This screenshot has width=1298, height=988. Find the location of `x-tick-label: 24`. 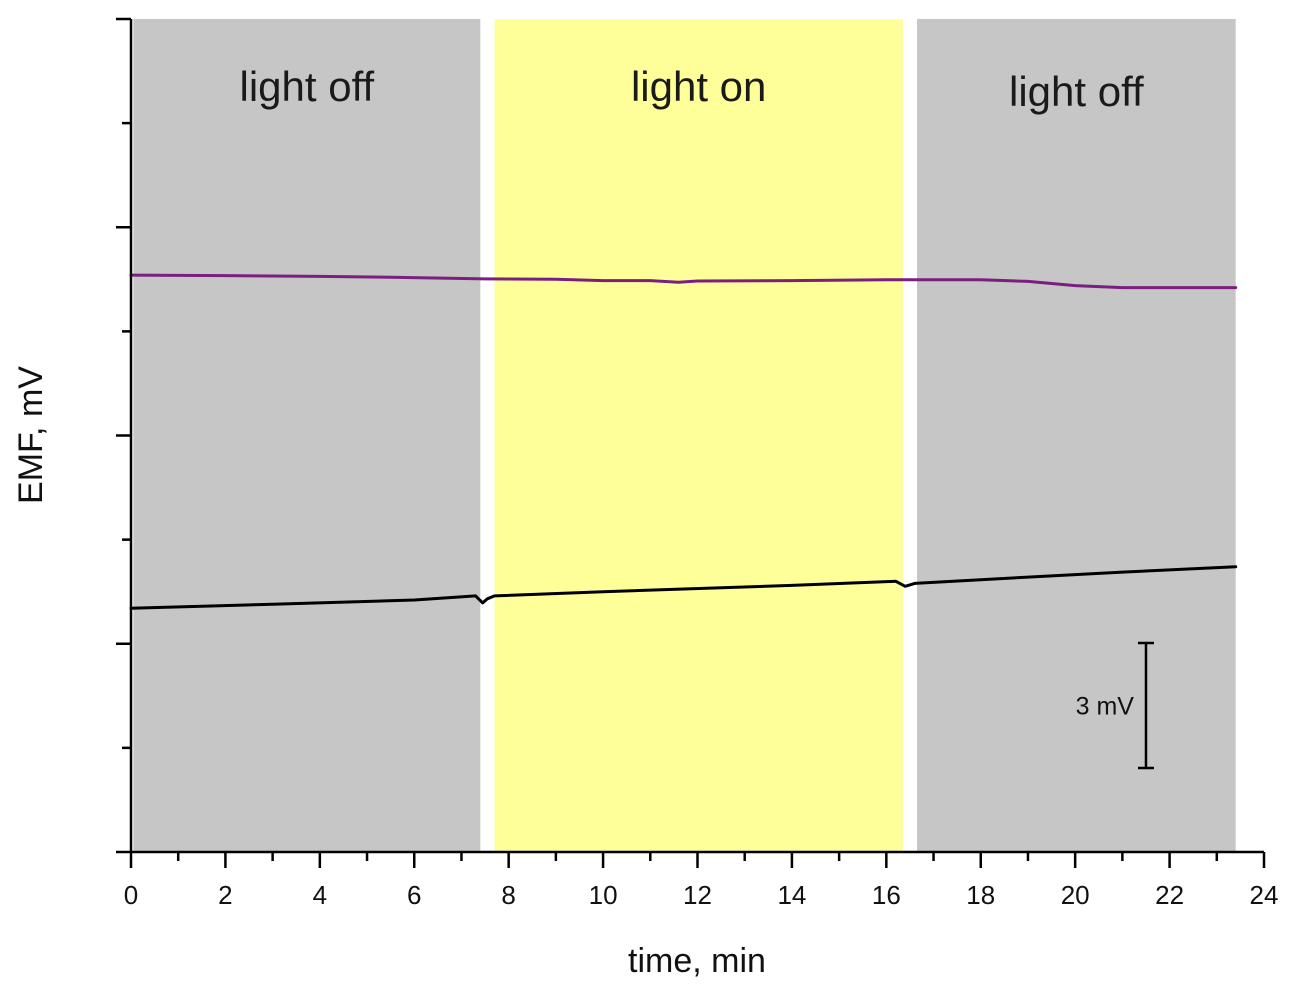

x-tick-label: 24 is located at coordinates (1264, 895).